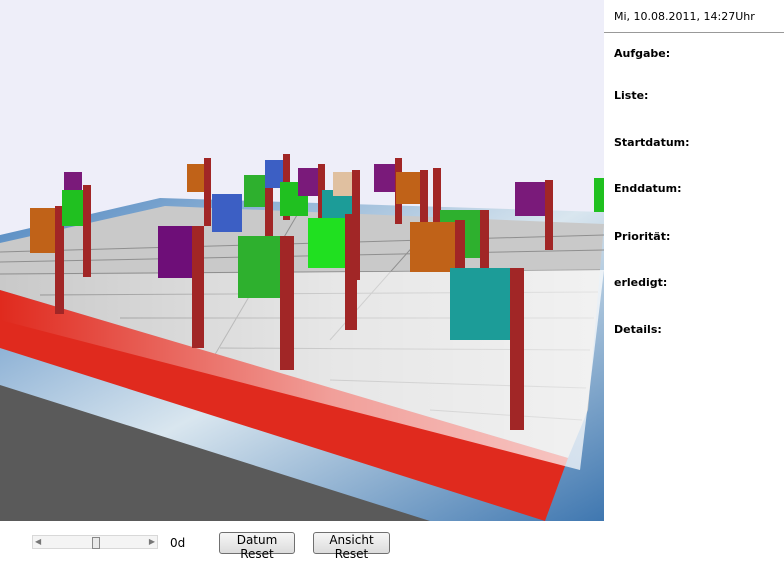  Describe the element at coordinates (257, 546) in the screenshot. I see `date-reset-button: Datum Reset` at that location.